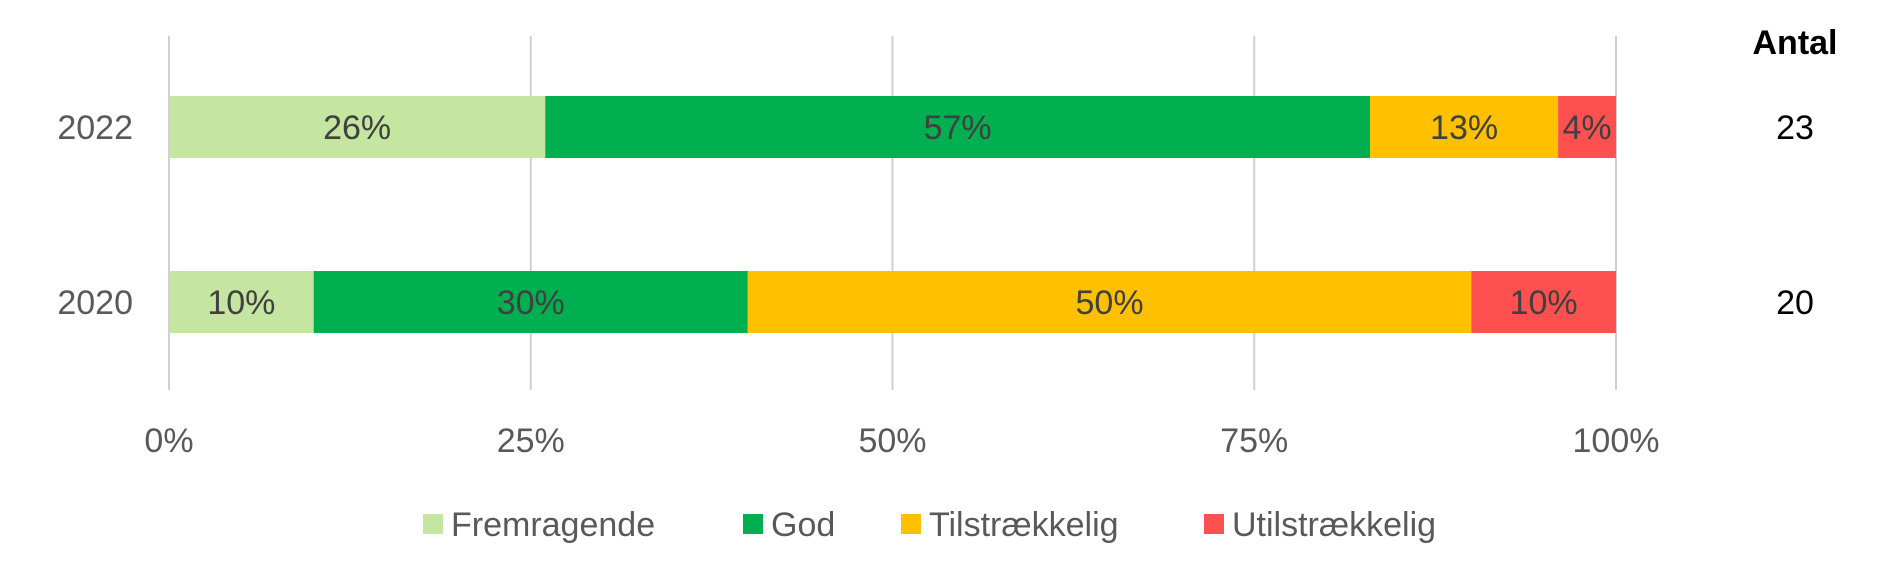 Image resolution: width=1896 pixels, height=569 pixels. I want to click on data-label: 13%, so click(1464, 128).